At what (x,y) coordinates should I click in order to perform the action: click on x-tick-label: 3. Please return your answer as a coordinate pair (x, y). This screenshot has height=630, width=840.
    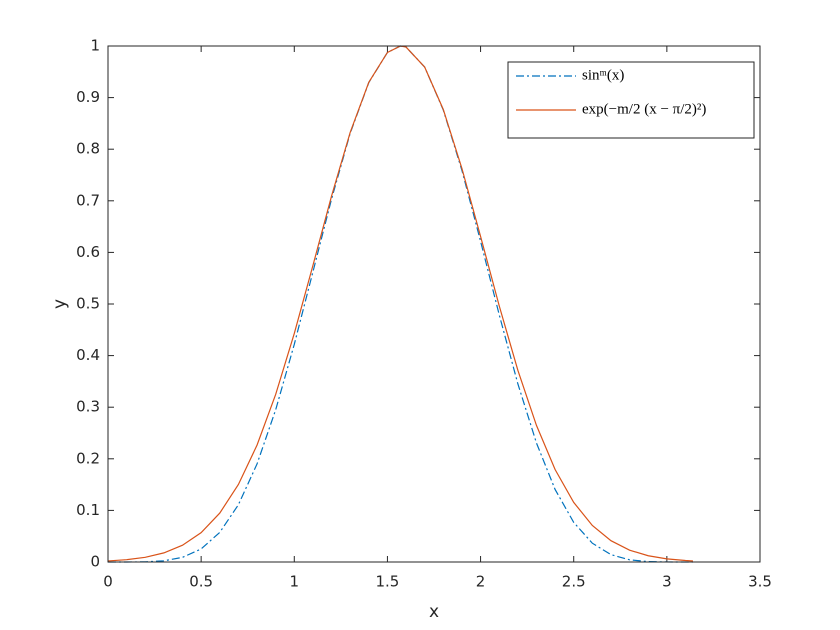
    Looking at the image, I should click on (667, 582).